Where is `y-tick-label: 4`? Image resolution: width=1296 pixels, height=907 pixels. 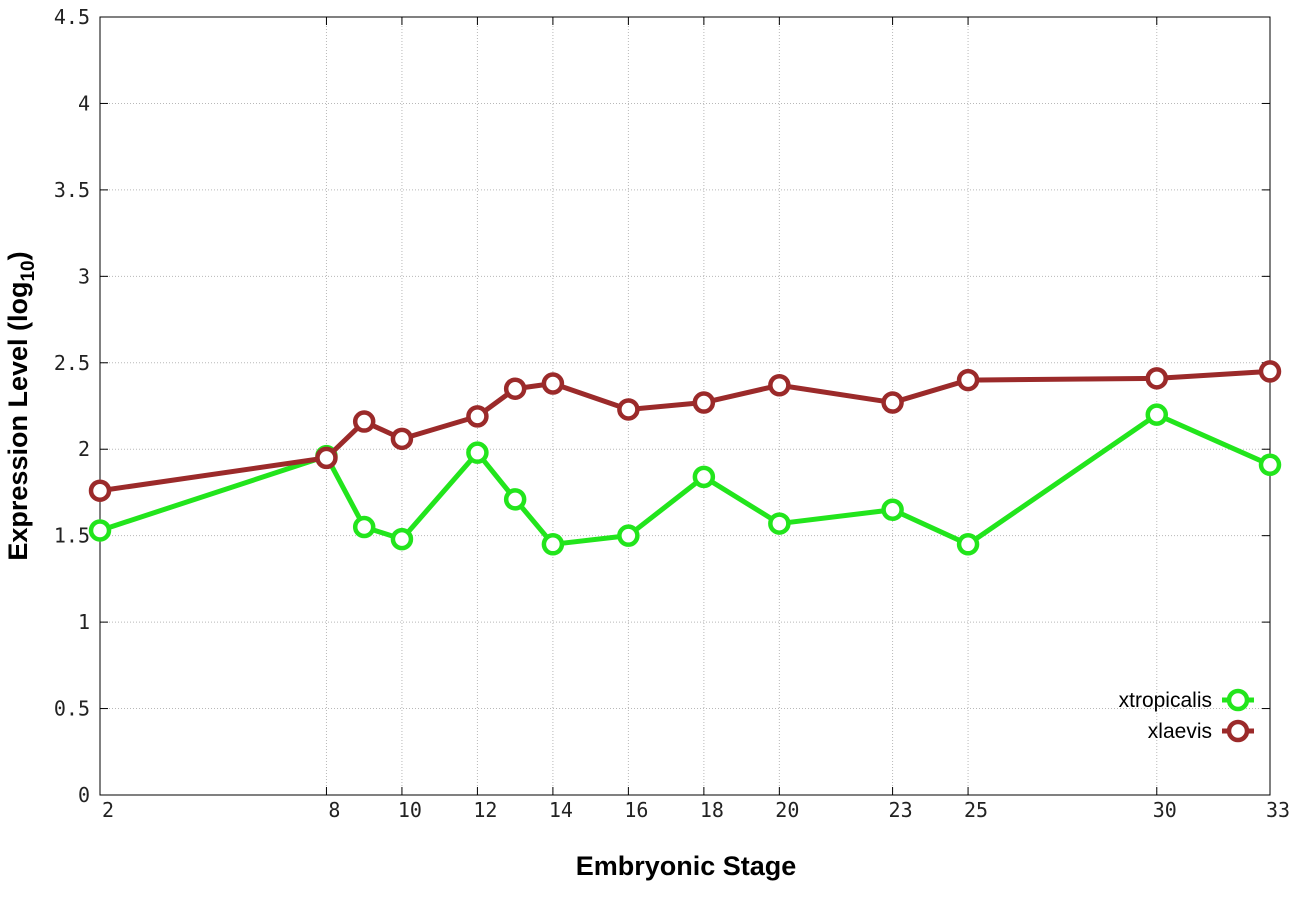
y-tick-label: 4 is located at coordinates (84, 103).